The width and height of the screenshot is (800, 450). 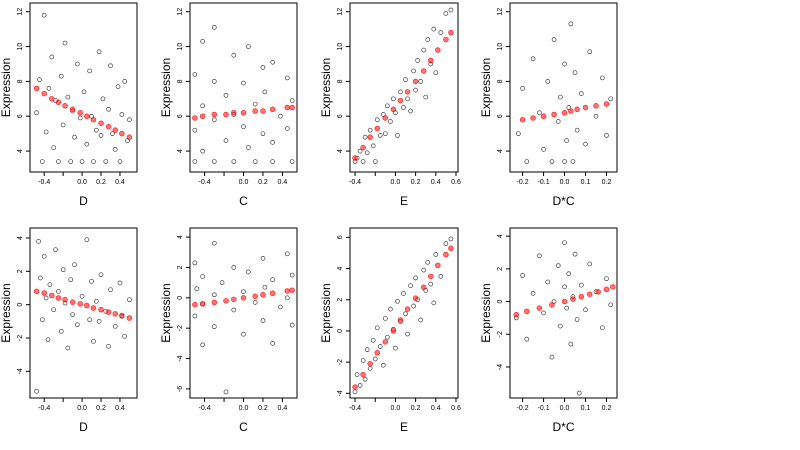 What do you see at coordinates (544, 408) in the screenshot?
I see `x-tick-label: -0.1` at bounding box center [544, 408].